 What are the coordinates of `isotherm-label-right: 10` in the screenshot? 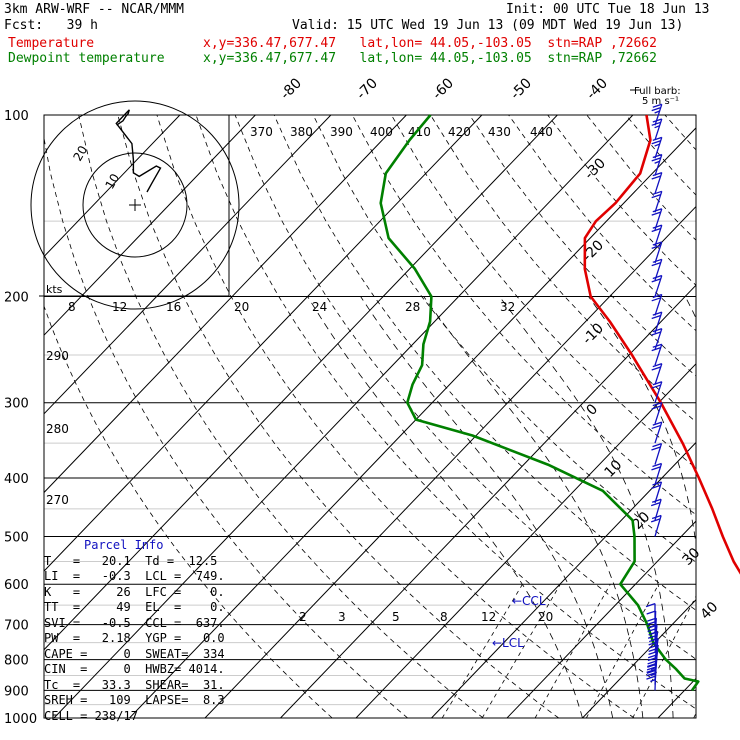 It's located at (614, 469).